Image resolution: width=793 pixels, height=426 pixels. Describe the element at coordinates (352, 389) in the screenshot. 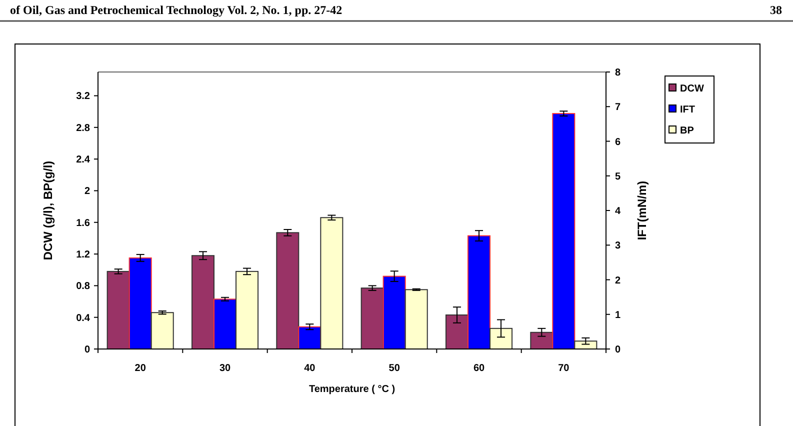

I see `x-axis-title: Temperature ( °C )` at that location.